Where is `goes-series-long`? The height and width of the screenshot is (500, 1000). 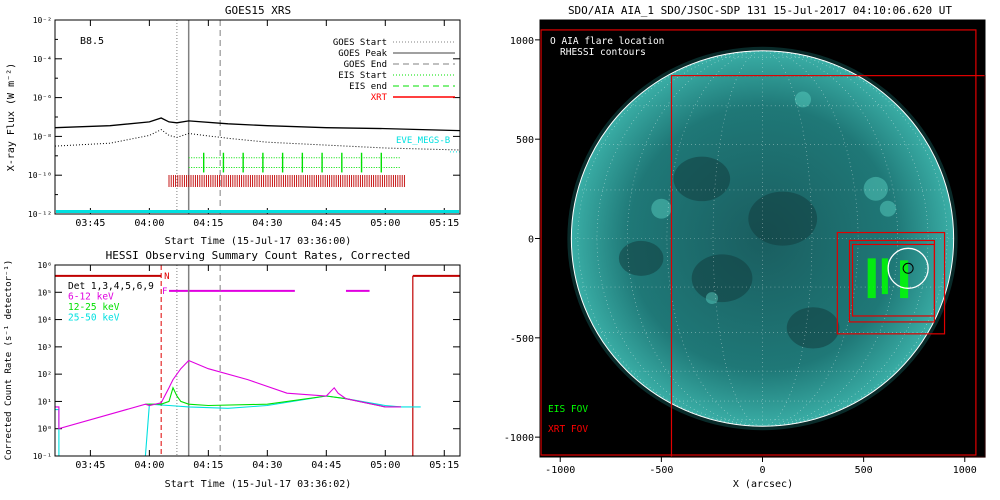 goes-series-long is located at coordinates (257, 124).